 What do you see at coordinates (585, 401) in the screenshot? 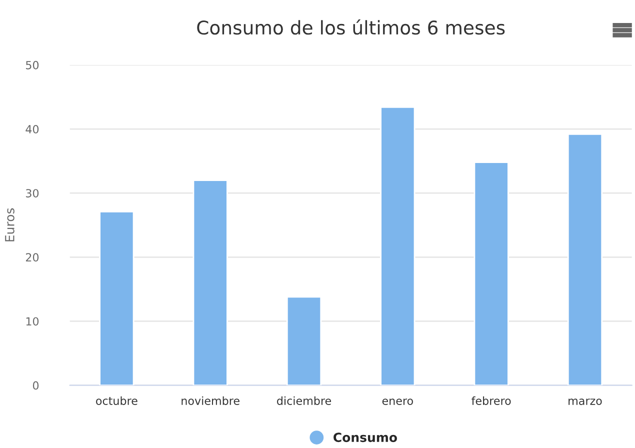
I see `x-tick-label: marzo` at bounding box center [585, 401].